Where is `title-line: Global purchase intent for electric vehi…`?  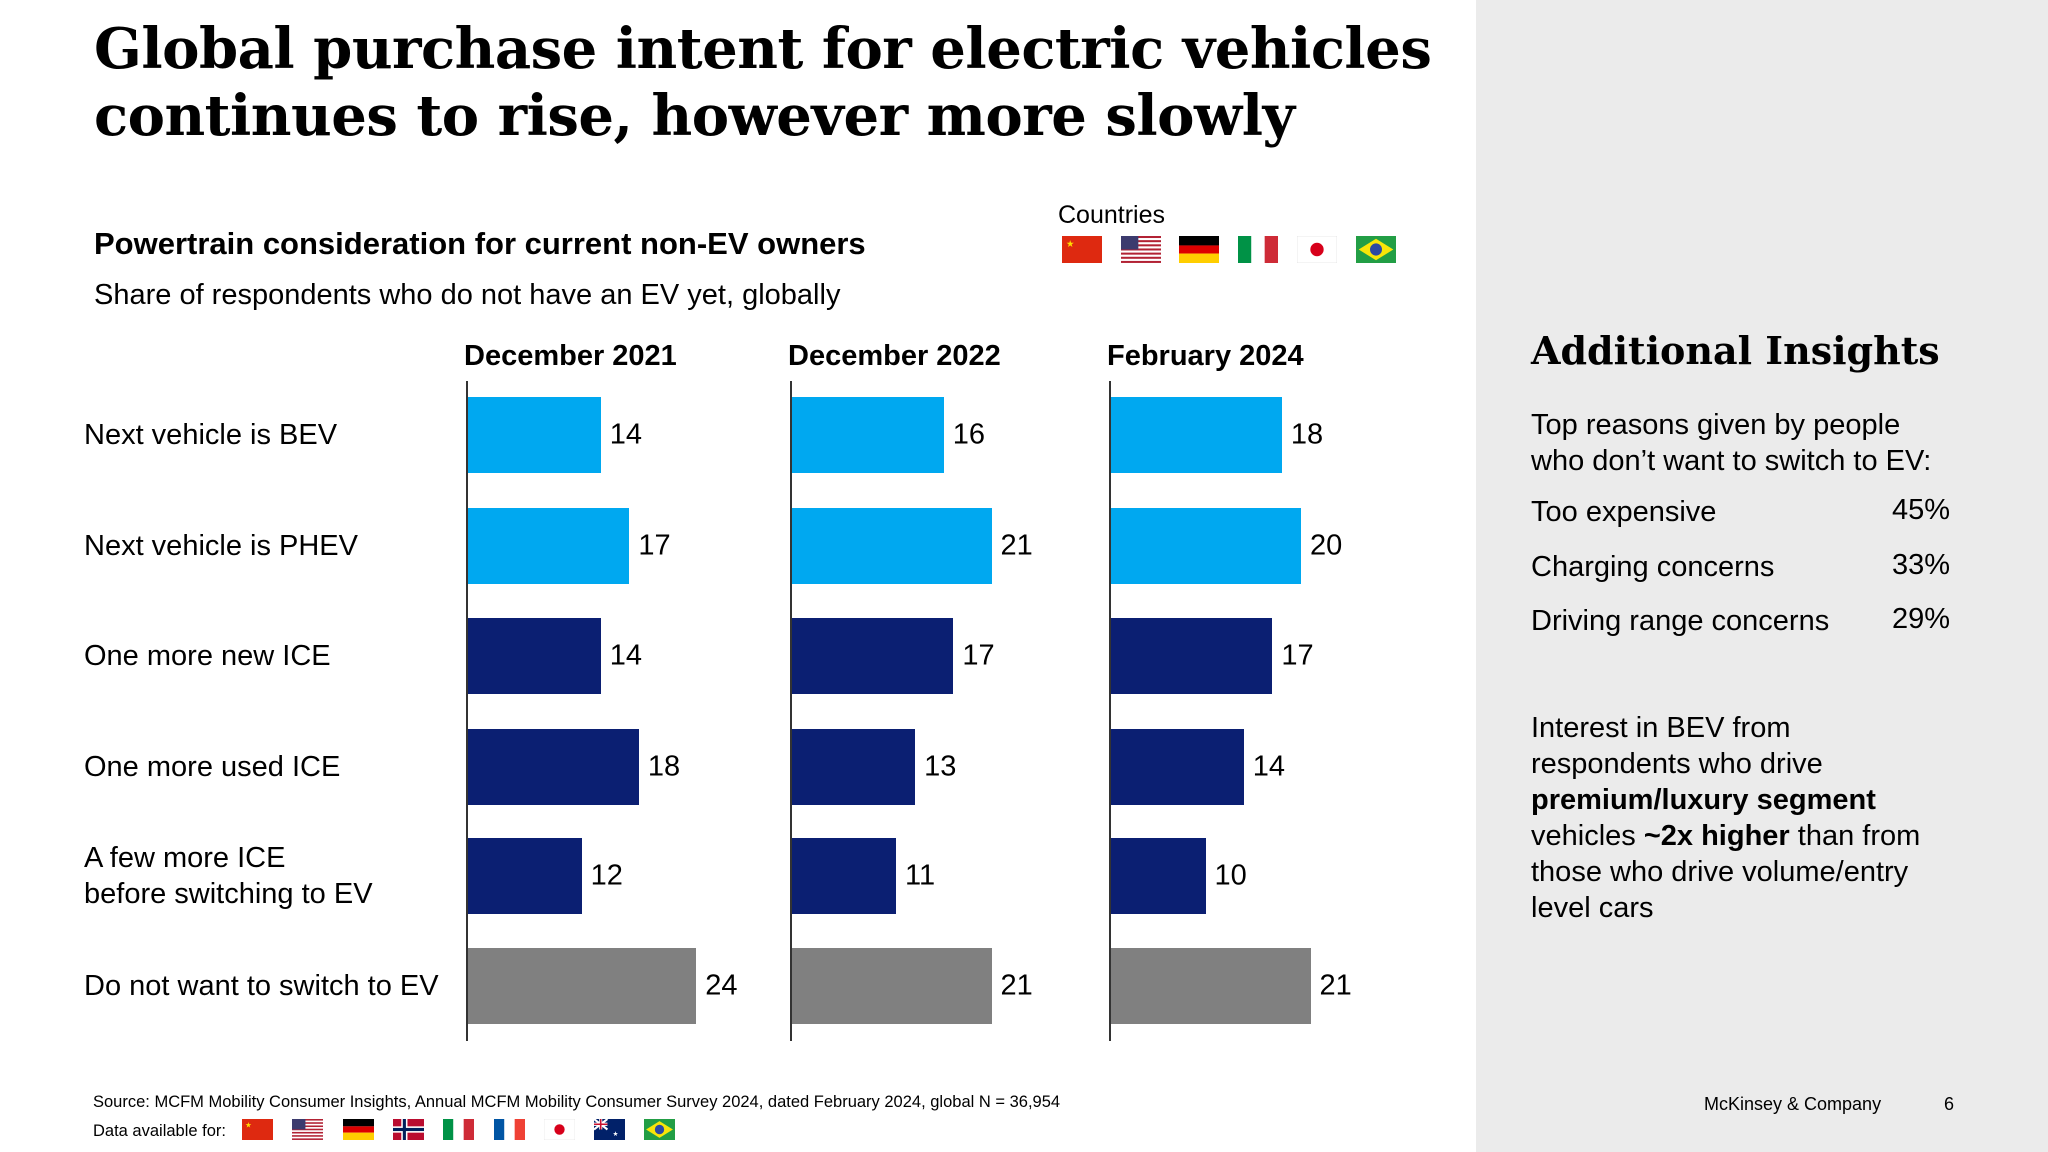 title-line: Global purchase intent for electric vehi… is located at coordinates (763, 49).